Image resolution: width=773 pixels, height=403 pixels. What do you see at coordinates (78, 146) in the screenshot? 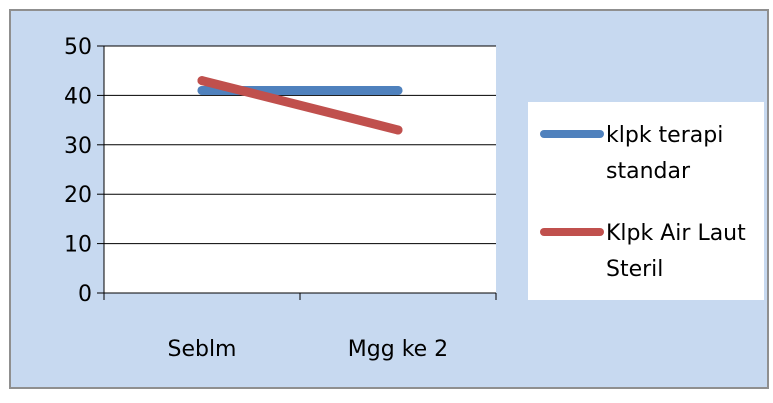
I see `y-tick-label: 30` at bounding box center [78, 146].